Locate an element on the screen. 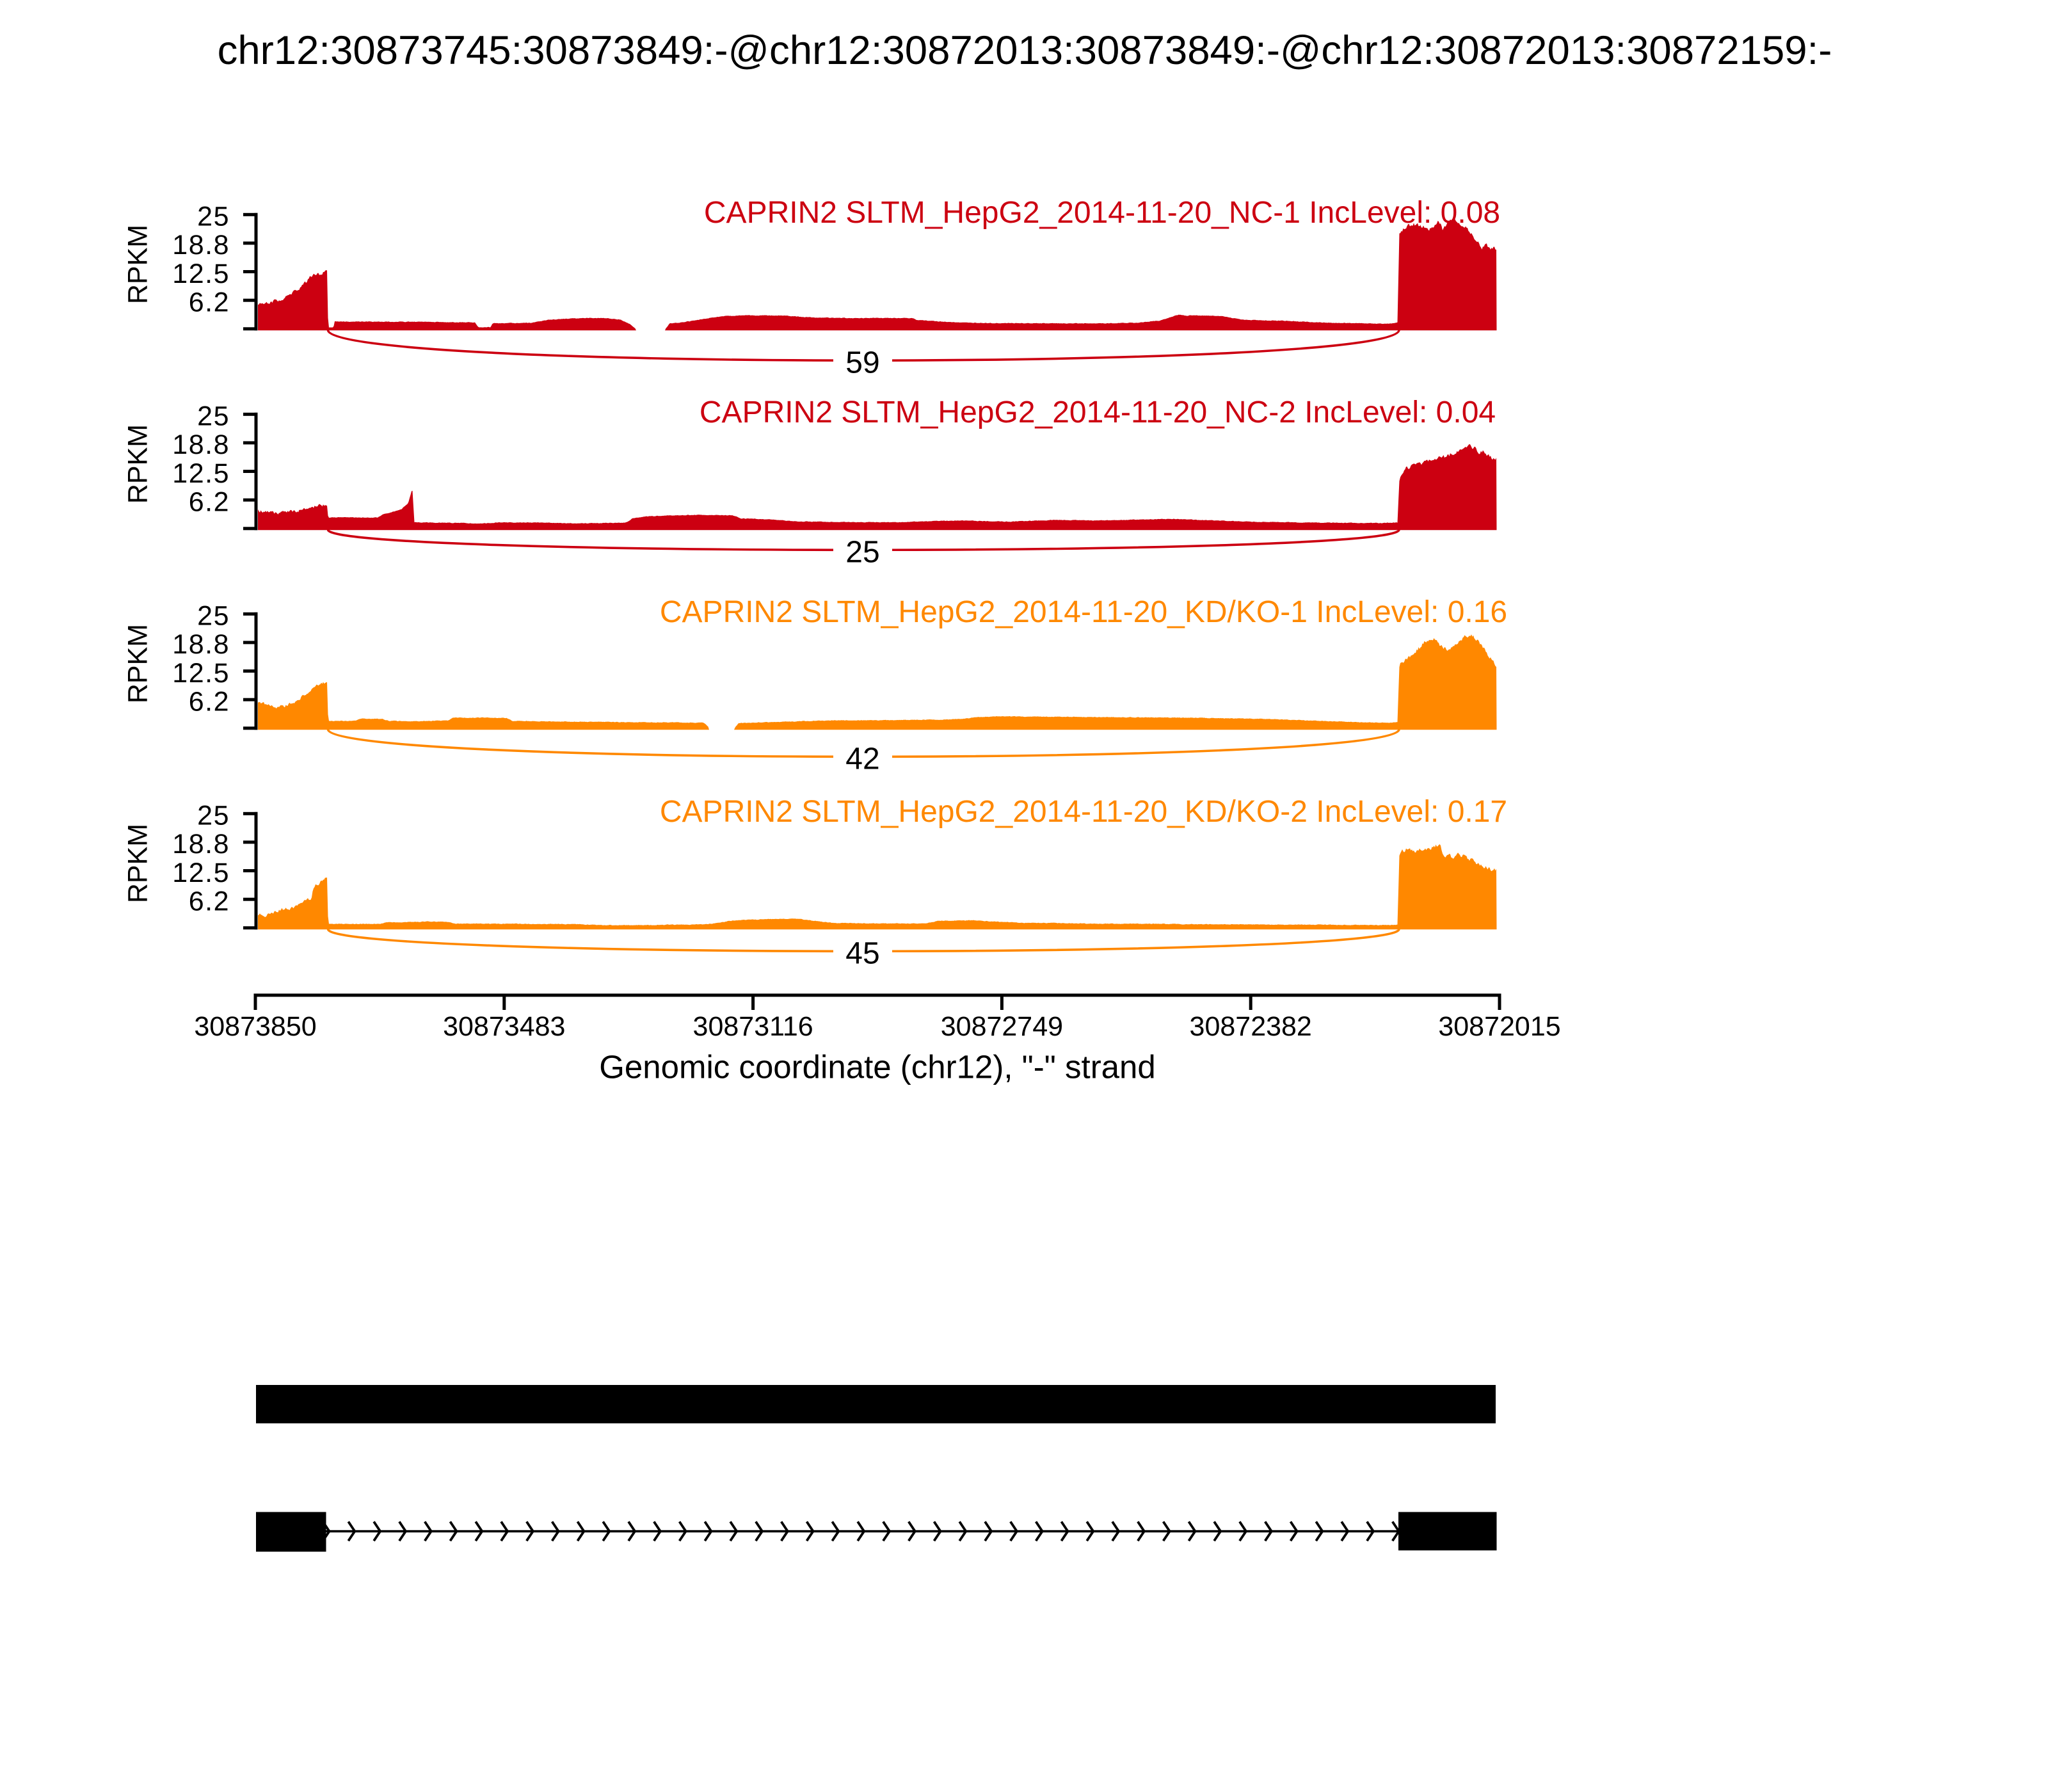 The width and height of the screenshot is (2048, 1792). svg-text: 30873850 is located at coordinates (255, 1026).